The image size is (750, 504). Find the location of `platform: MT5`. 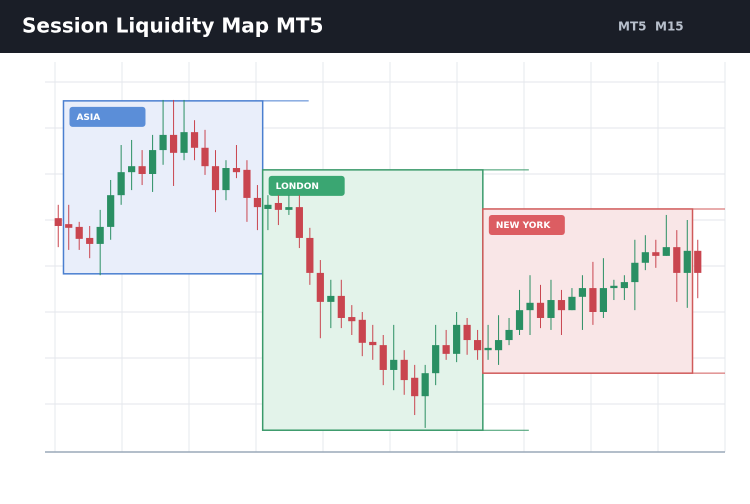

platform: MT5 is located at coordinates (632, 27).